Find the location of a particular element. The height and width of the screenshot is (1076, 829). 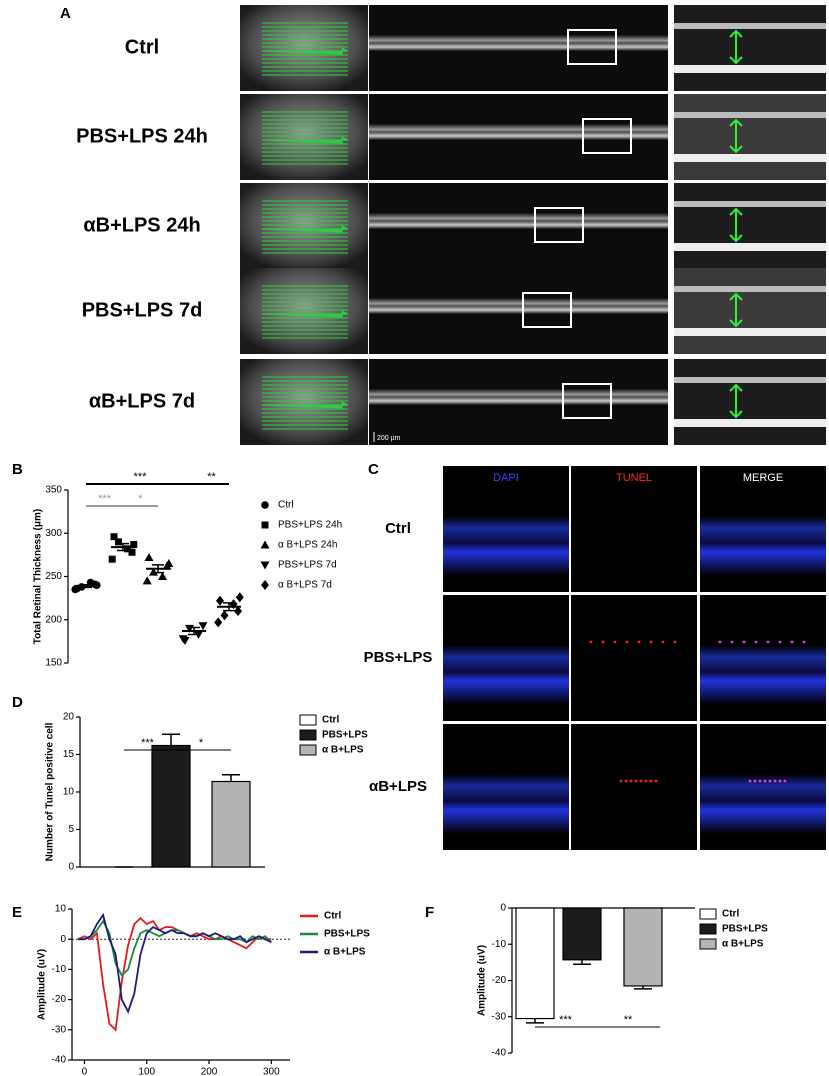

column-header: TUNEL is located at coordinates (634, 478).